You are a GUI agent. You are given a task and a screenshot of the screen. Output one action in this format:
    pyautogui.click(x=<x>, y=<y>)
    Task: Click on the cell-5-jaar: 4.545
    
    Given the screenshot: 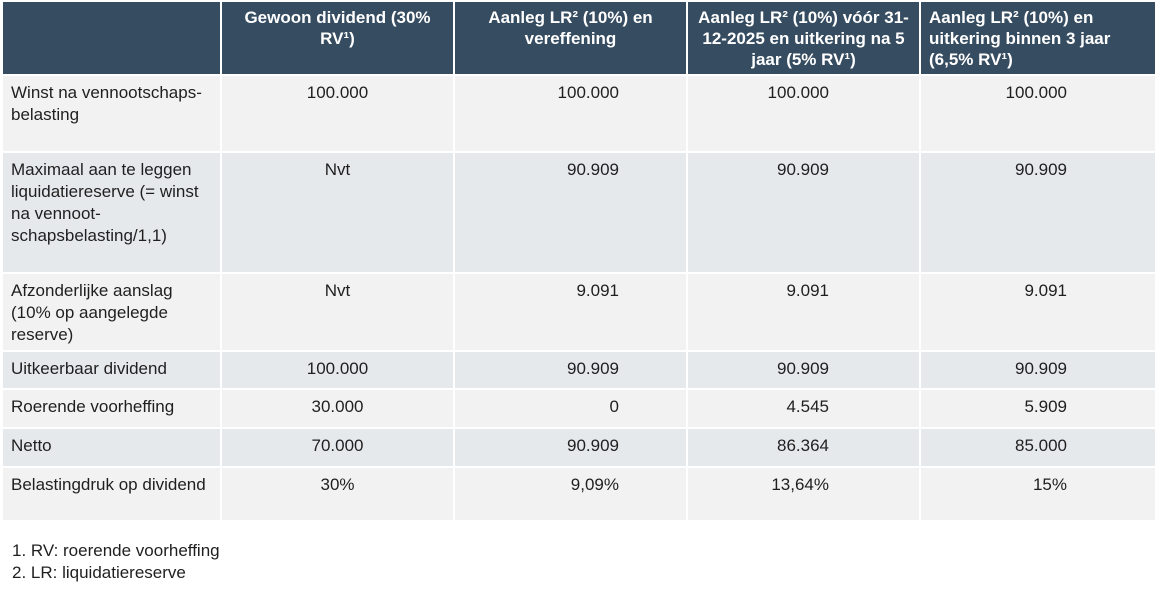 What is the action you would take?
    pyautogui.click(x=804, y=408)
    